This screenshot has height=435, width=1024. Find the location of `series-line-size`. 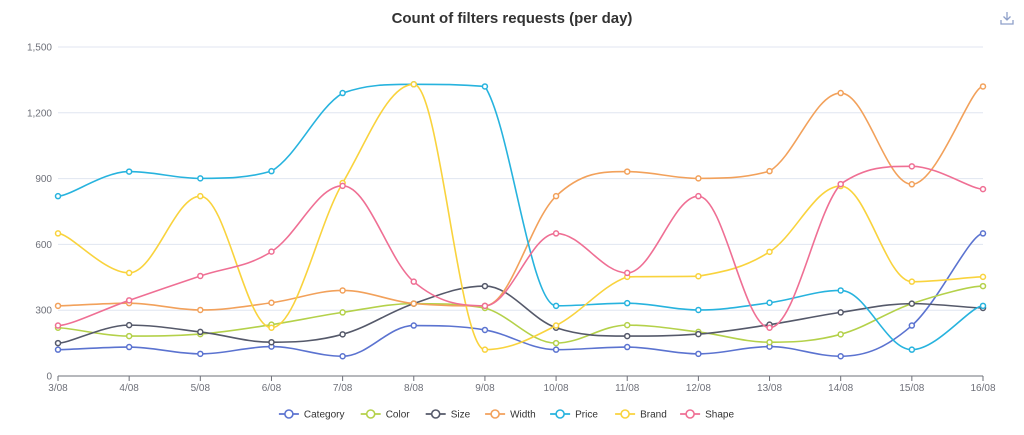

series-line-size is located at coordinates (520, 314).